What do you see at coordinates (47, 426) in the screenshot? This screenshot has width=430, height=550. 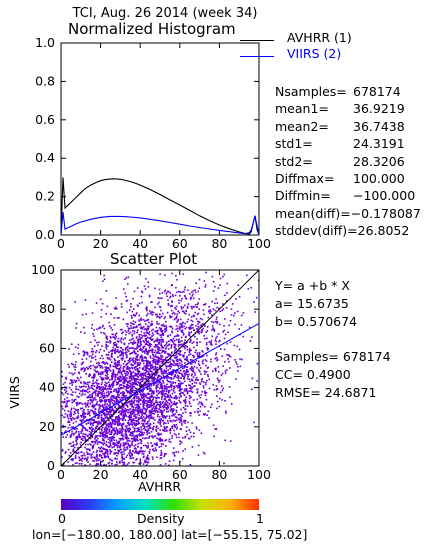 I see `y-tick-label: 20` at bounding box center [47, 426].